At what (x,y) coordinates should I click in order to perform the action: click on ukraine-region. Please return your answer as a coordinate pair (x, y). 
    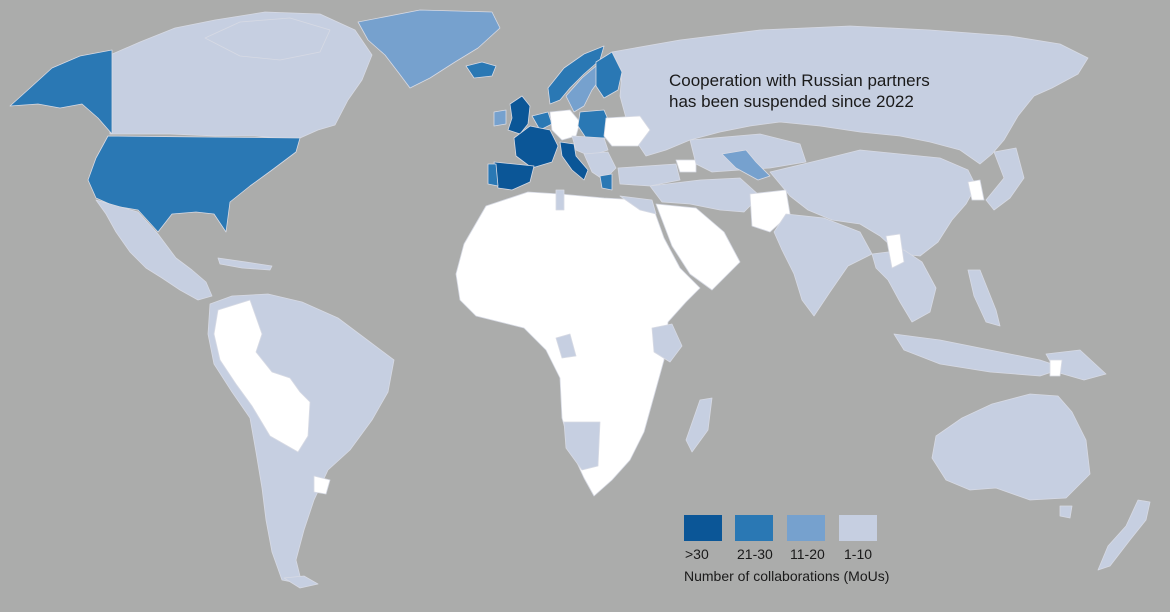
    Looking at the image, I should click on (627, 131).